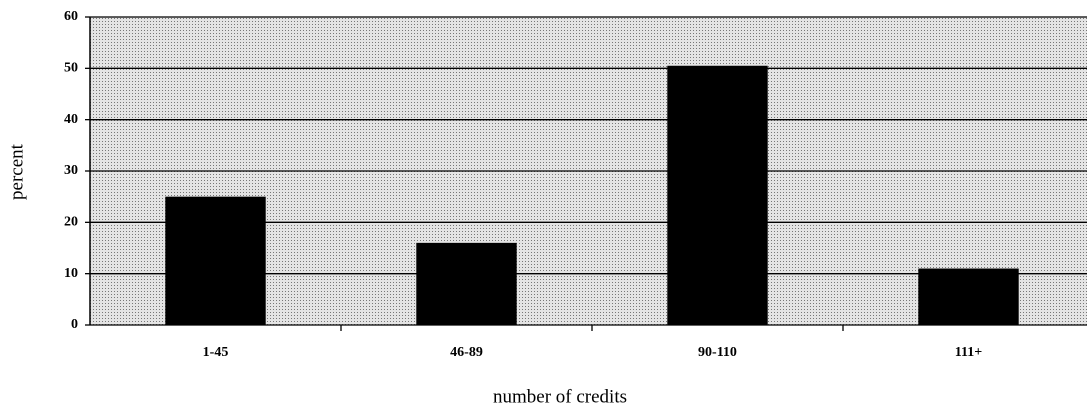 This screenshot has width=1088, height=410. Describe the element at coordinates (16, 171) in the screenshot. I see `y-axis-title: percent` at that location.